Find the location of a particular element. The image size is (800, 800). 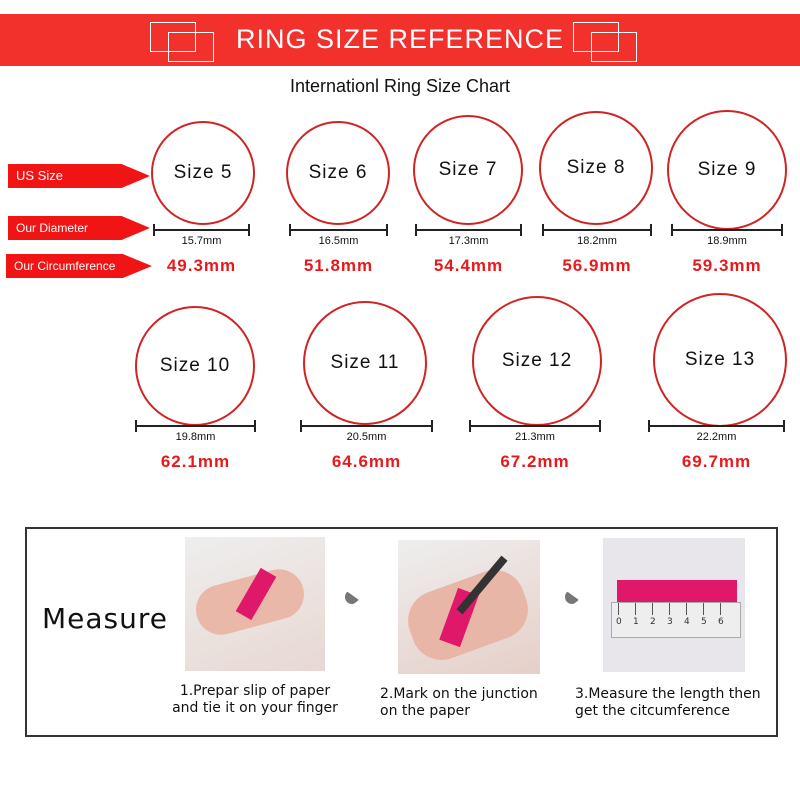

step2-line1: 2.Mark on the junction is located at coordinates (459, 694).